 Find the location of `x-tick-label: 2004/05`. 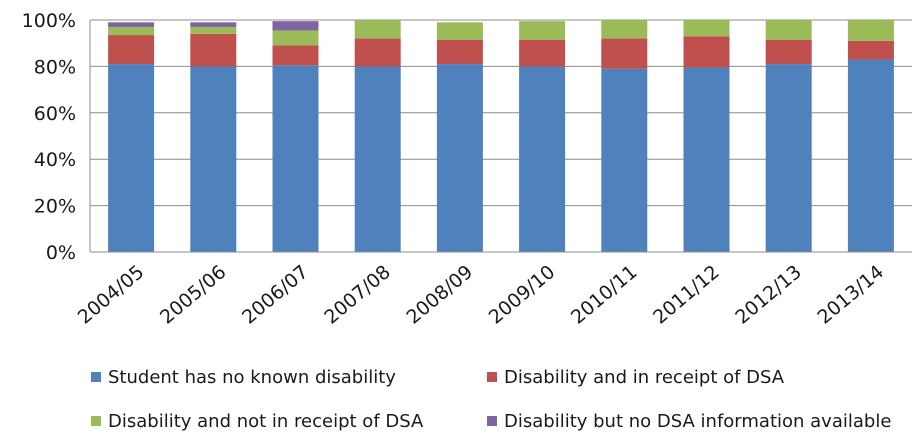

x-tick-label: 2004/05 is located at coordinates (111, 295).